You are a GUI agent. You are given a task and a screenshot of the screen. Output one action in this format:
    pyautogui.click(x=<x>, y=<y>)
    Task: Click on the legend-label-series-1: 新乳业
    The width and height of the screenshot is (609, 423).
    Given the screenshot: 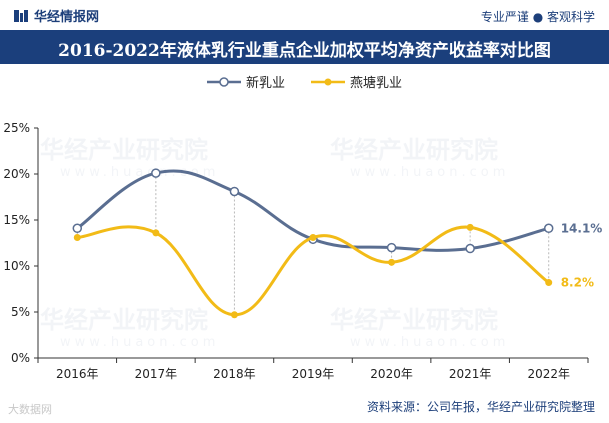 What is the action you would take?
    pyautogui.click(x=265, y=83)
    